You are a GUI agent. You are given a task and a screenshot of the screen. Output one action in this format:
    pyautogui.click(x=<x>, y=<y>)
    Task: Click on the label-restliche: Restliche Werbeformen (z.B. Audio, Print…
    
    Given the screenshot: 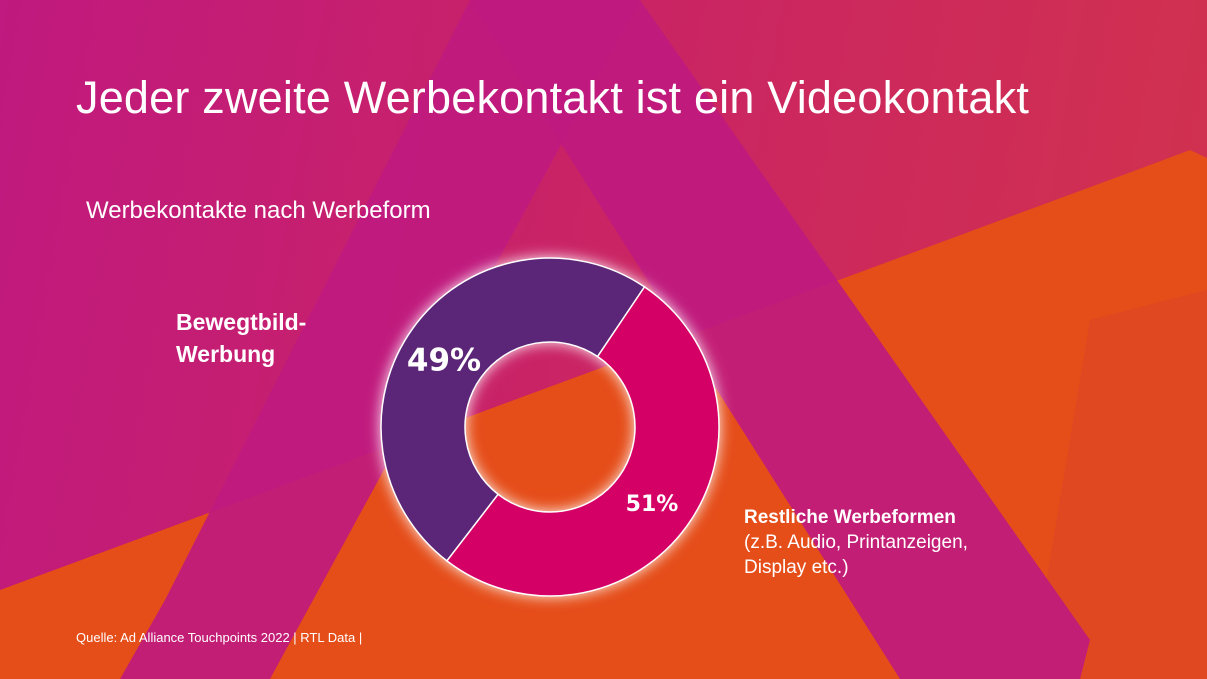 What is the action you would take?
    pyautogui.click(x=894, y=542)
    